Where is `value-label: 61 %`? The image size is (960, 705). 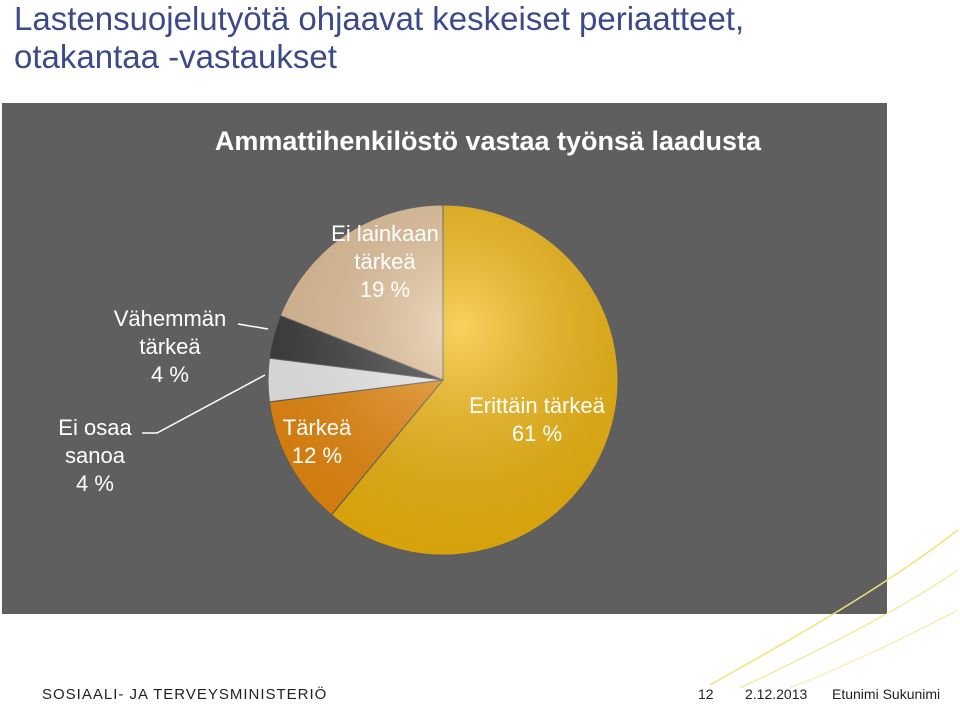
value-label: 61 % is located at coordinates (537, 433).